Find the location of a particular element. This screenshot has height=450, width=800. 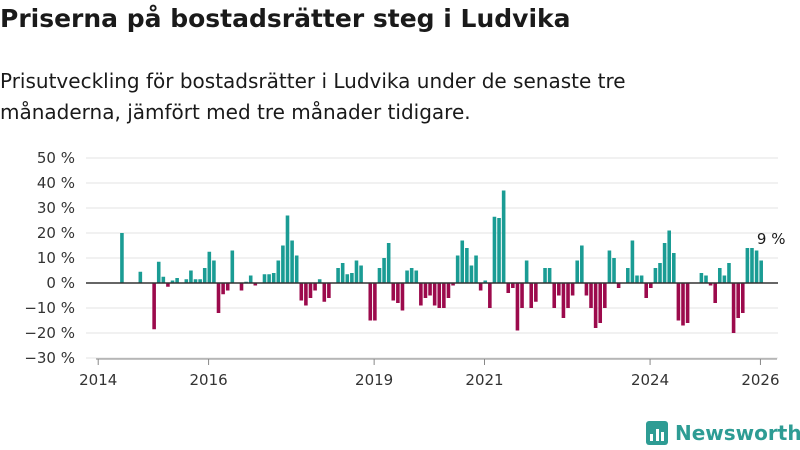

newsworthy-bar-chart-icon is located at coordinates (657, 433).